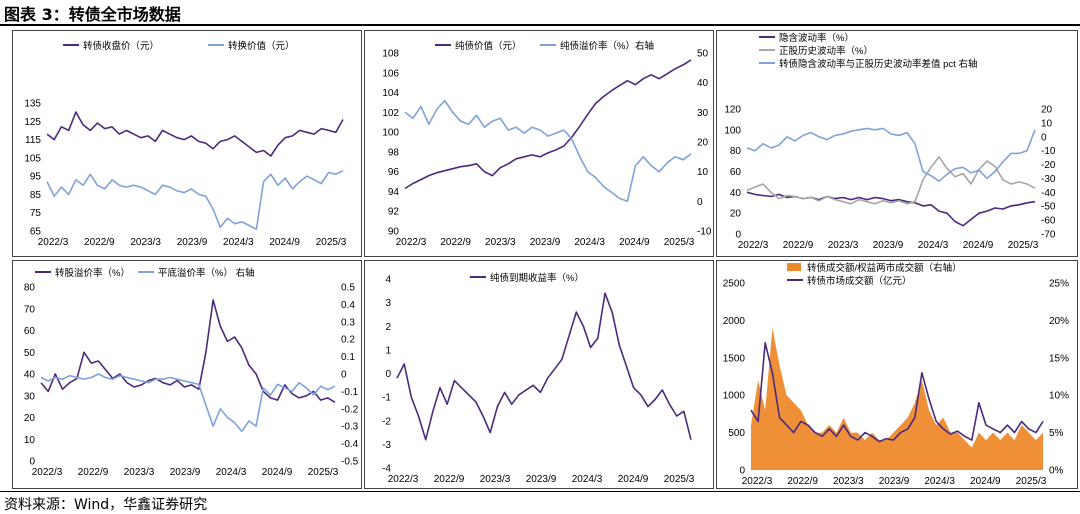  What do you see at coordinates (36, 195) in the screenshot?
I see `y-tick-label: 85` at bounding box center [36, 195].